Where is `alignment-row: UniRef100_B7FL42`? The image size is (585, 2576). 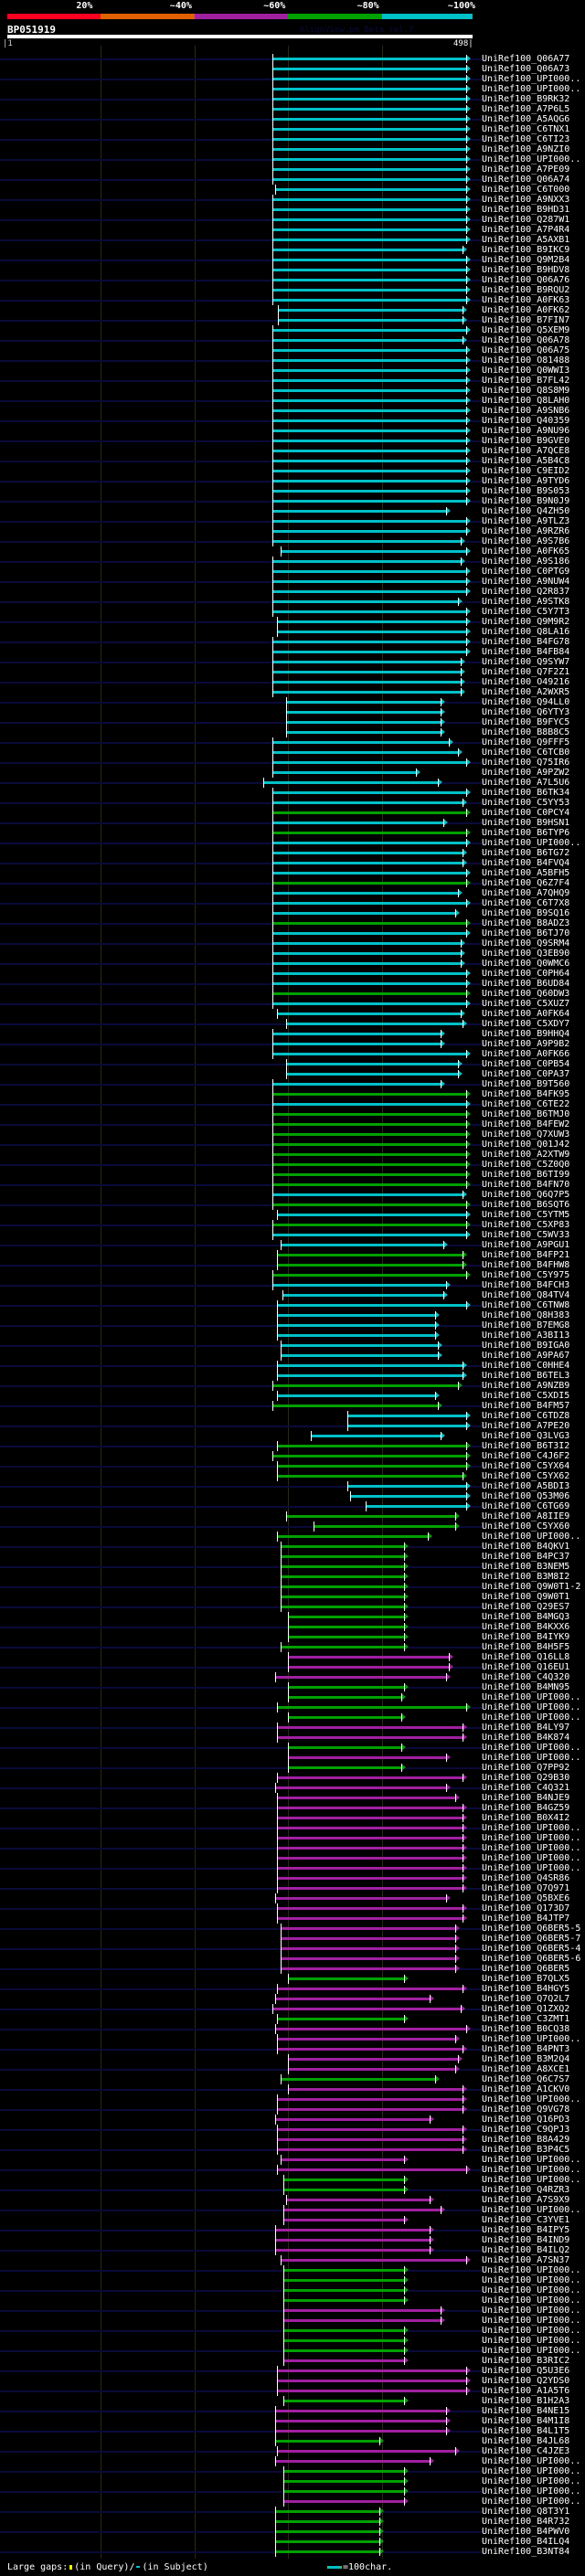 alignment-row: UniRef100_B7FL42 is located at coordinates (293, 381).